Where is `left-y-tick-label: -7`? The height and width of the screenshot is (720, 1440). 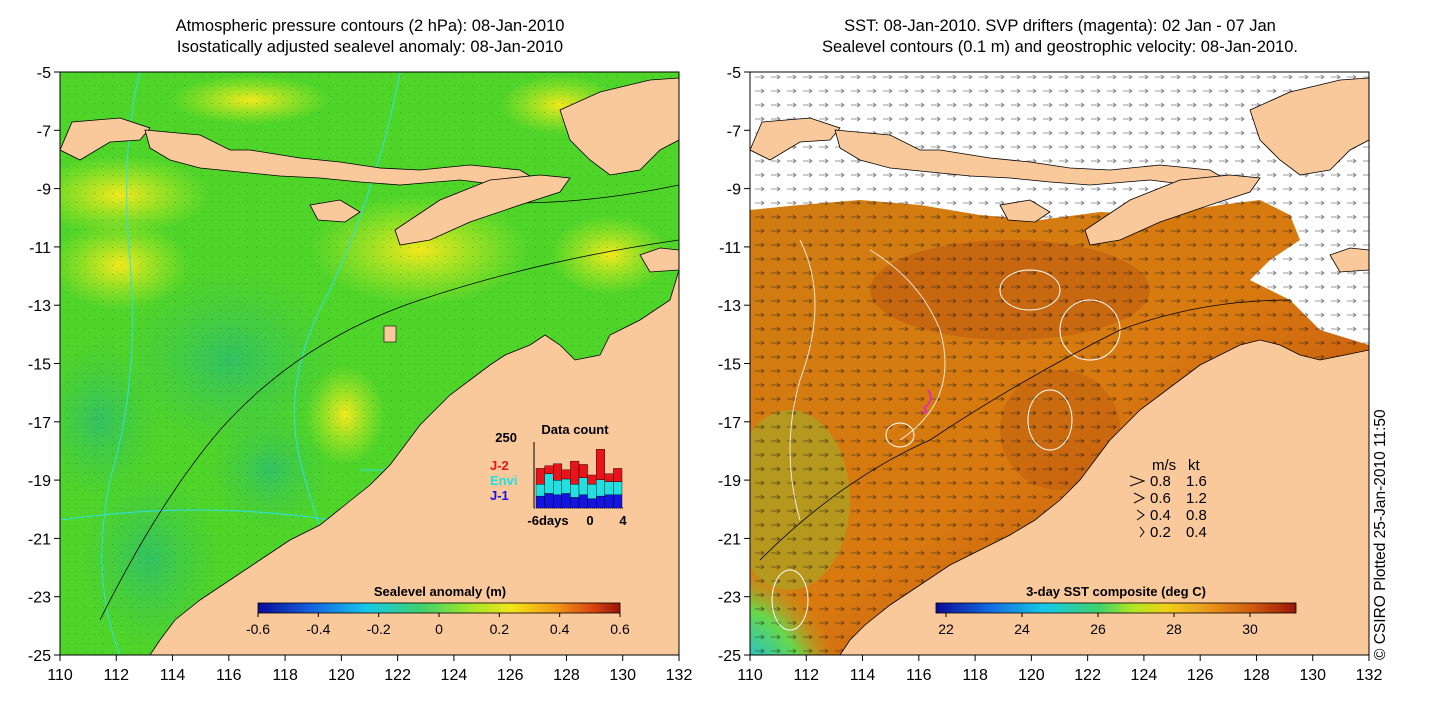 left-y-tick-label: -7 is located at coordinates (44, 131).